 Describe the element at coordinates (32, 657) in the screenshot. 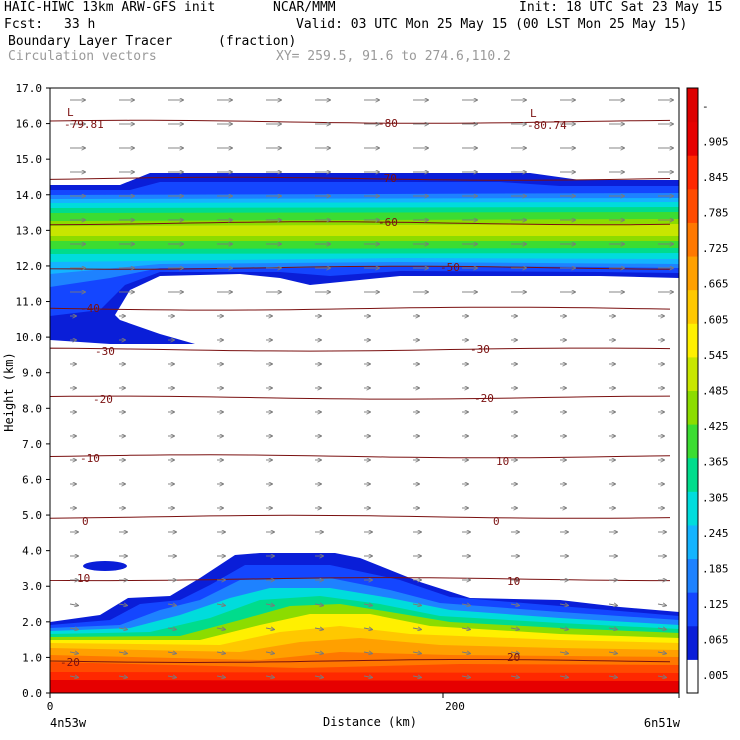

I see `y-tick-label: 1.0` at that location.